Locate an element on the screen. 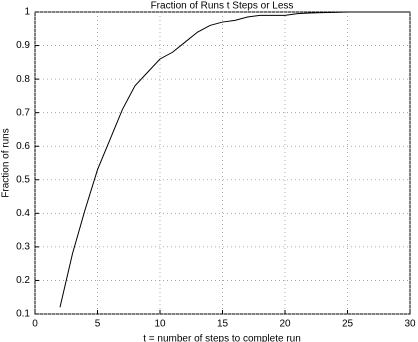 This screenshot has height=342, width=418. x-axis-label: t = number of steps to complete run is located at coordinates (222, 338).